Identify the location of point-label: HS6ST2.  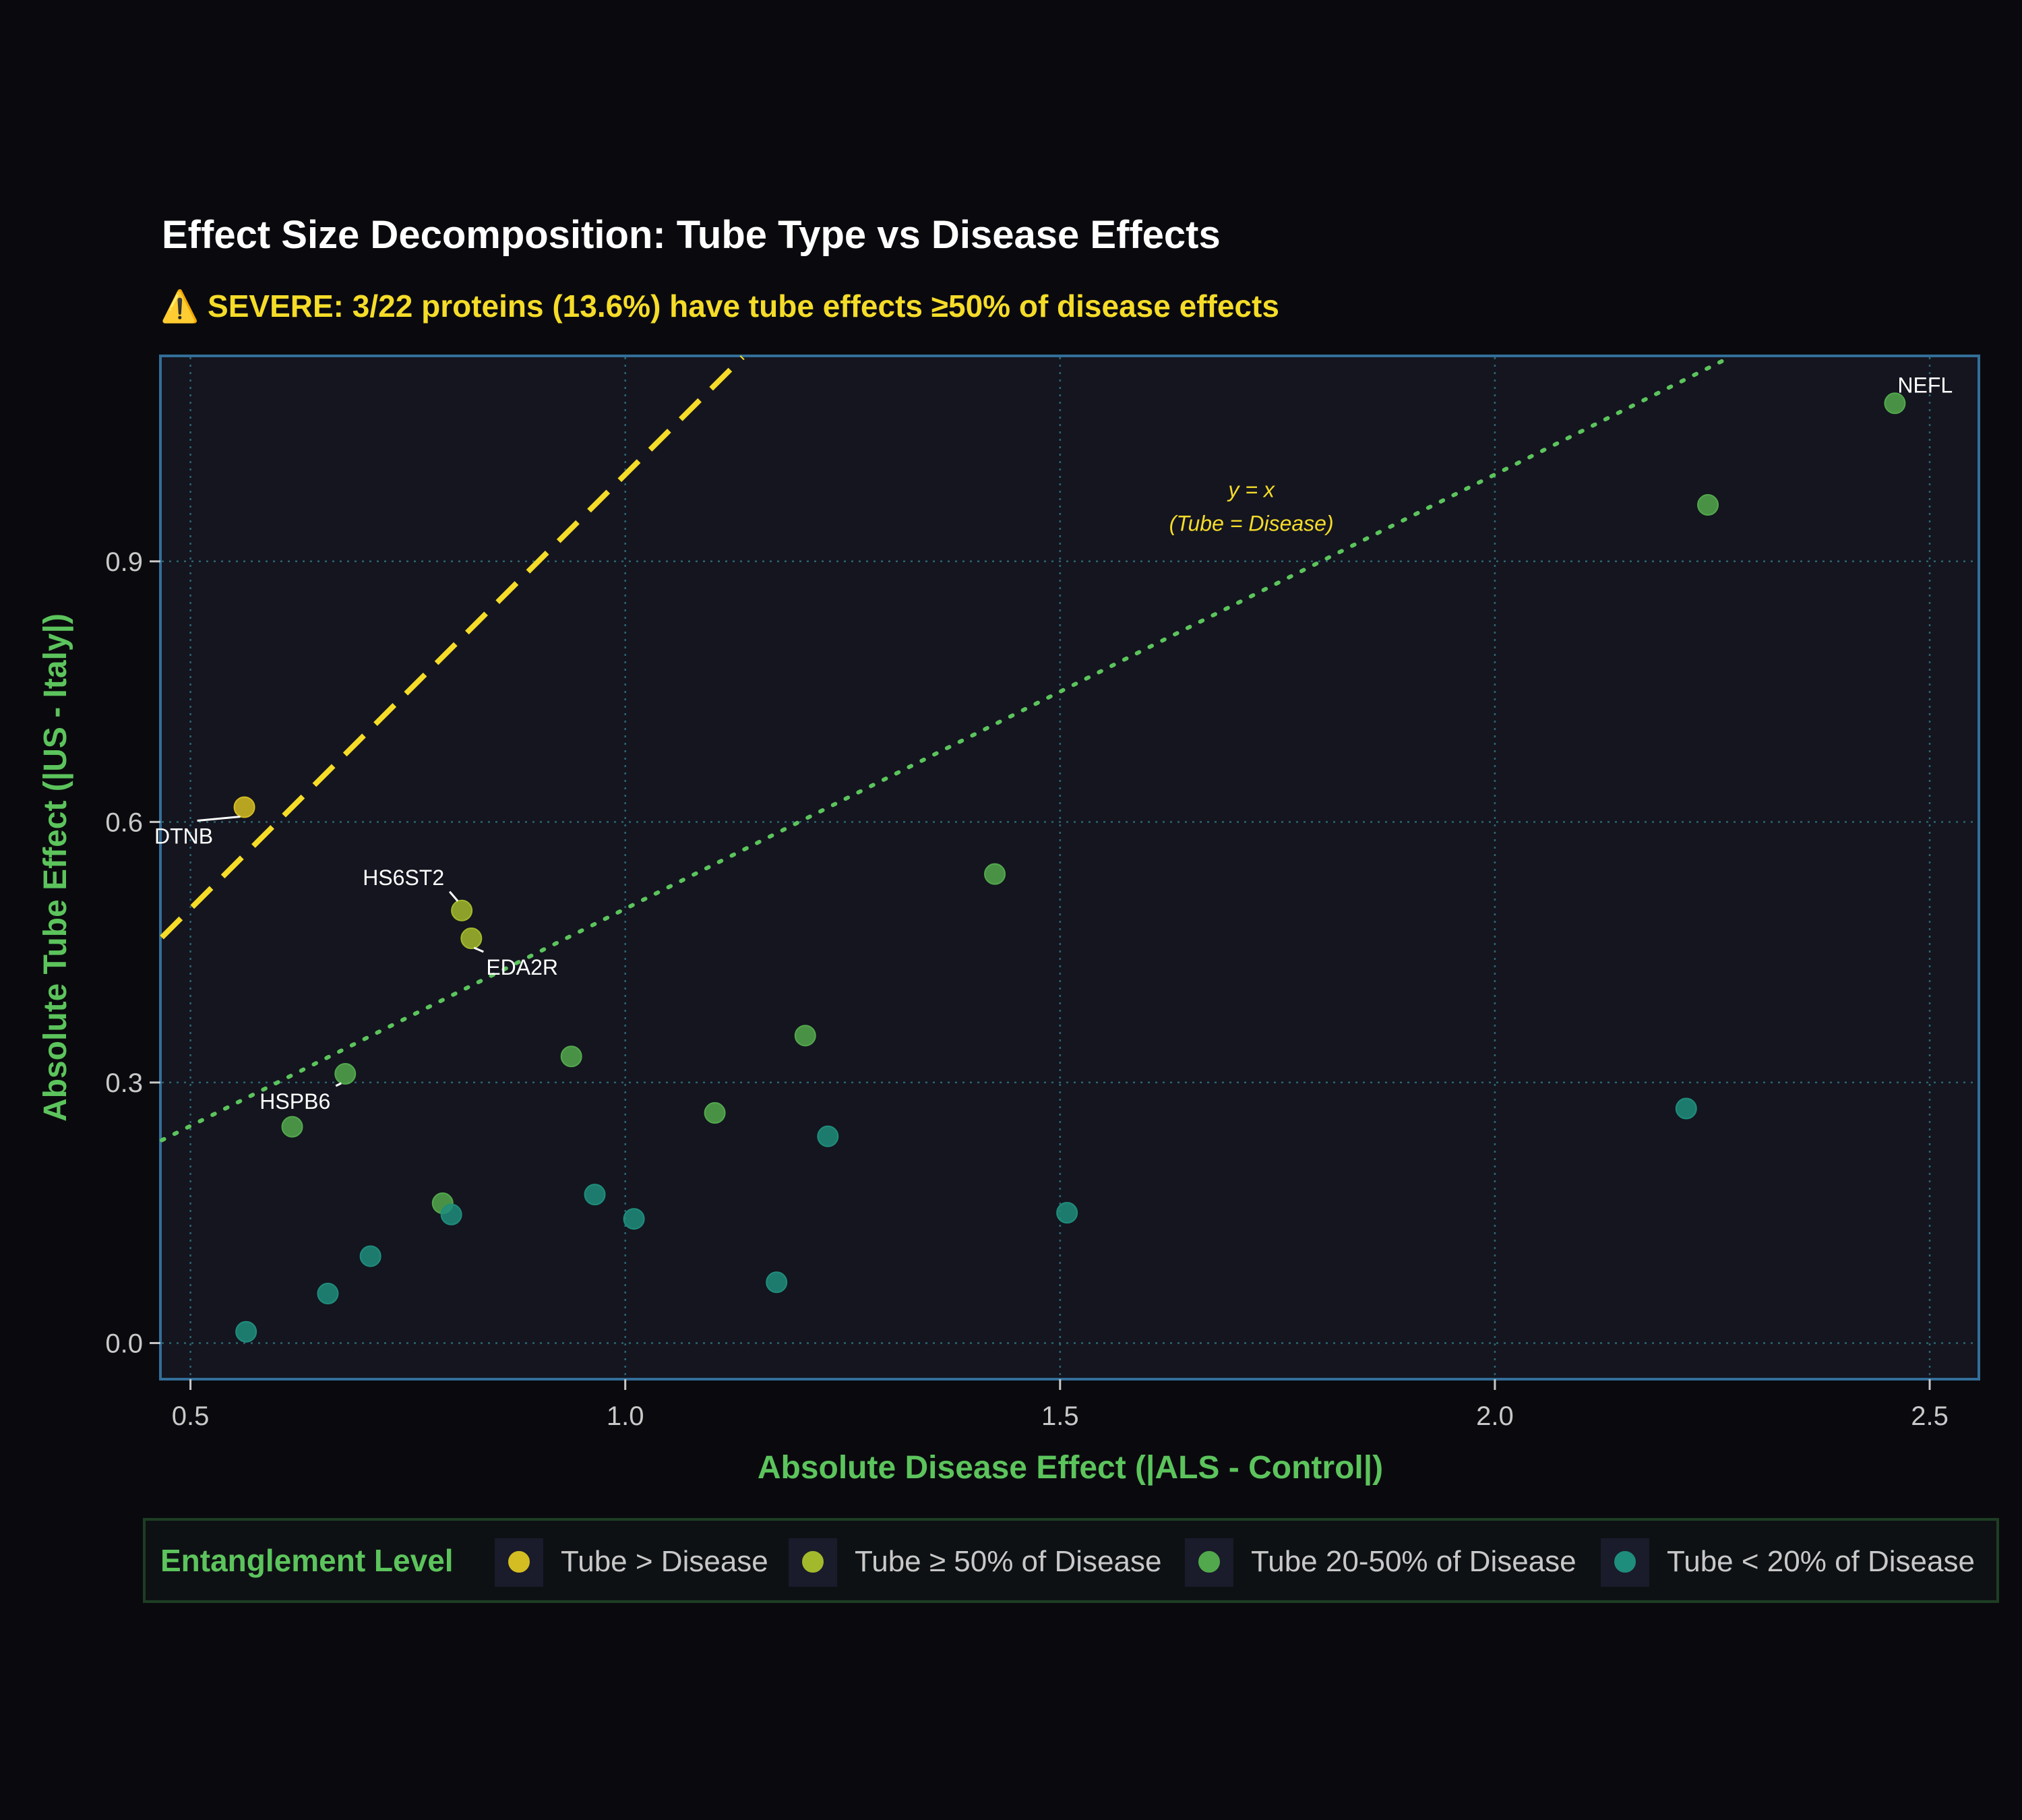
(403, 878).